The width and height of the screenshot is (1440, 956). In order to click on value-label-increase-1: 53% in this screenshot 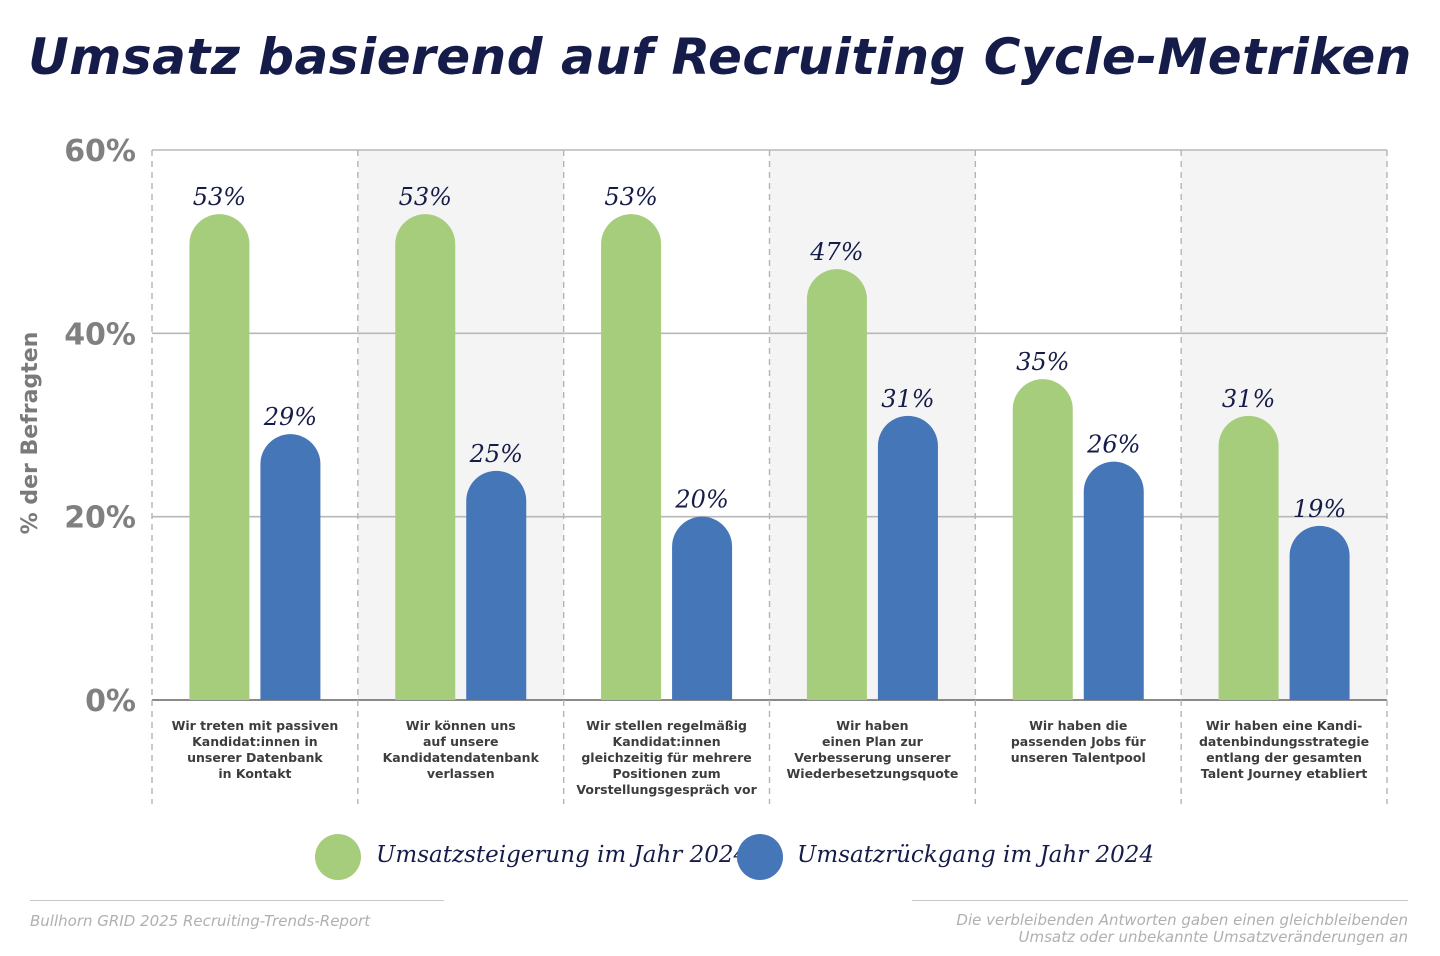, I will do `click(219, 197)`.